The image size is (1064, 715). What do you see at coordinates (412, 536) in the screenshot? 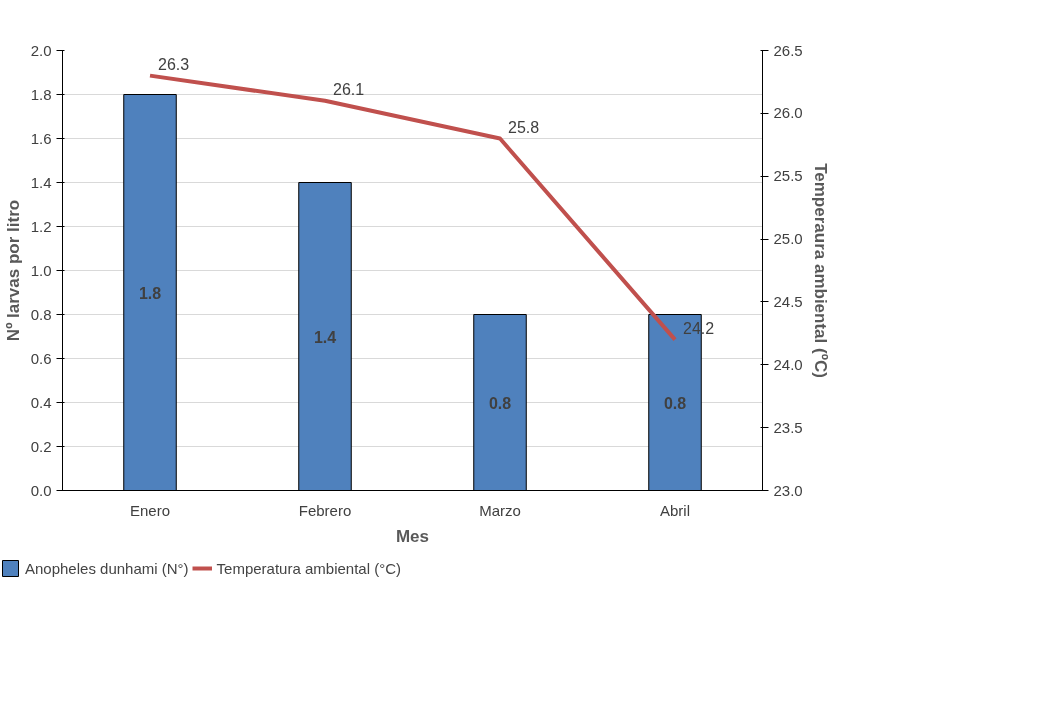
I see `x-axis-title: Mes` at bounding box center [412, 536].